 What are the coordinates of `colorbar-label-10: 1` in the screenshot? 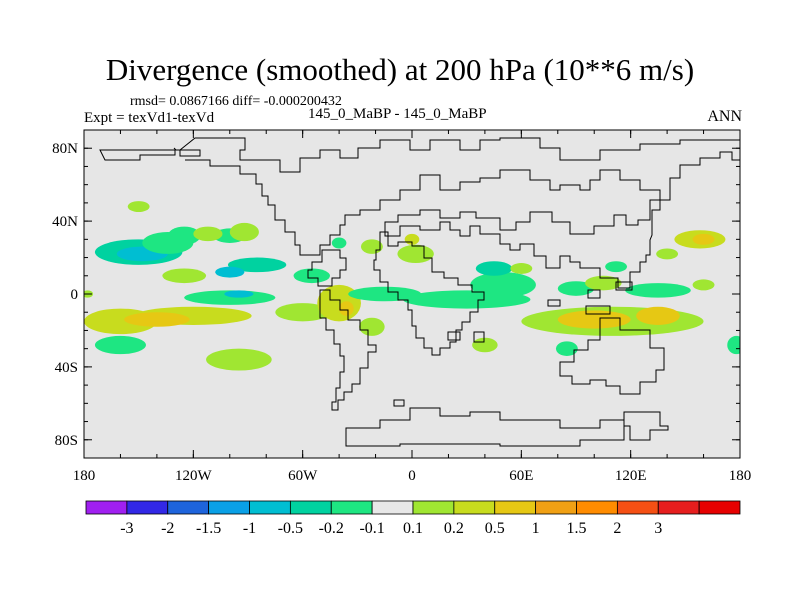 It's located at (536, 528).